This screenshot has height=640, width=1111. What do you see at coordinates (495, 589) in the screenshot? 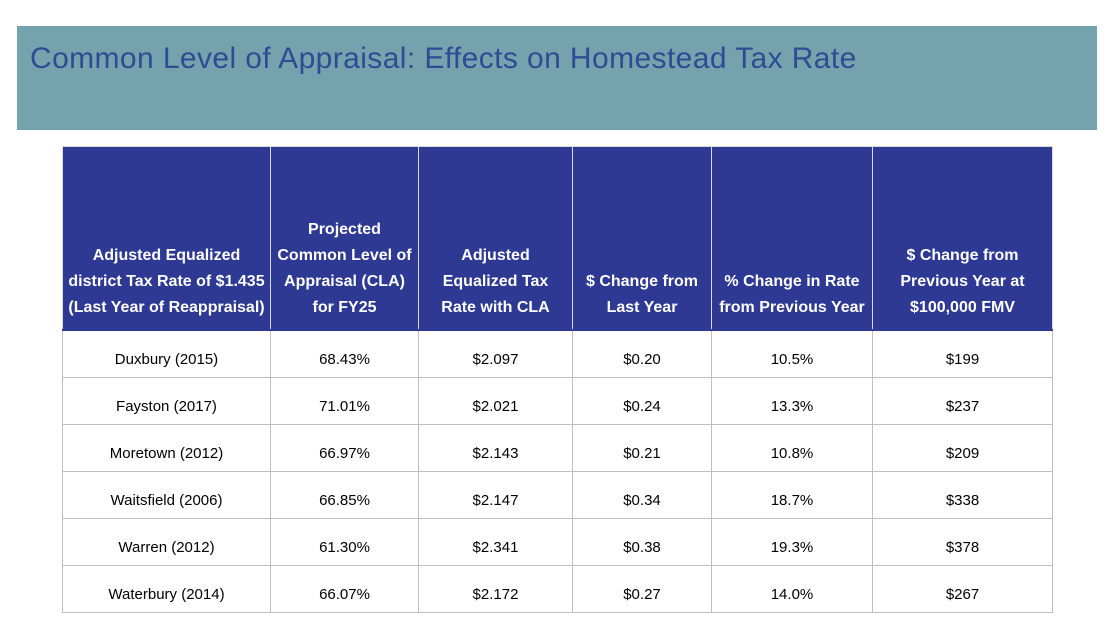
I see `table-cell: $2.172` at bounding box center [495, 589].